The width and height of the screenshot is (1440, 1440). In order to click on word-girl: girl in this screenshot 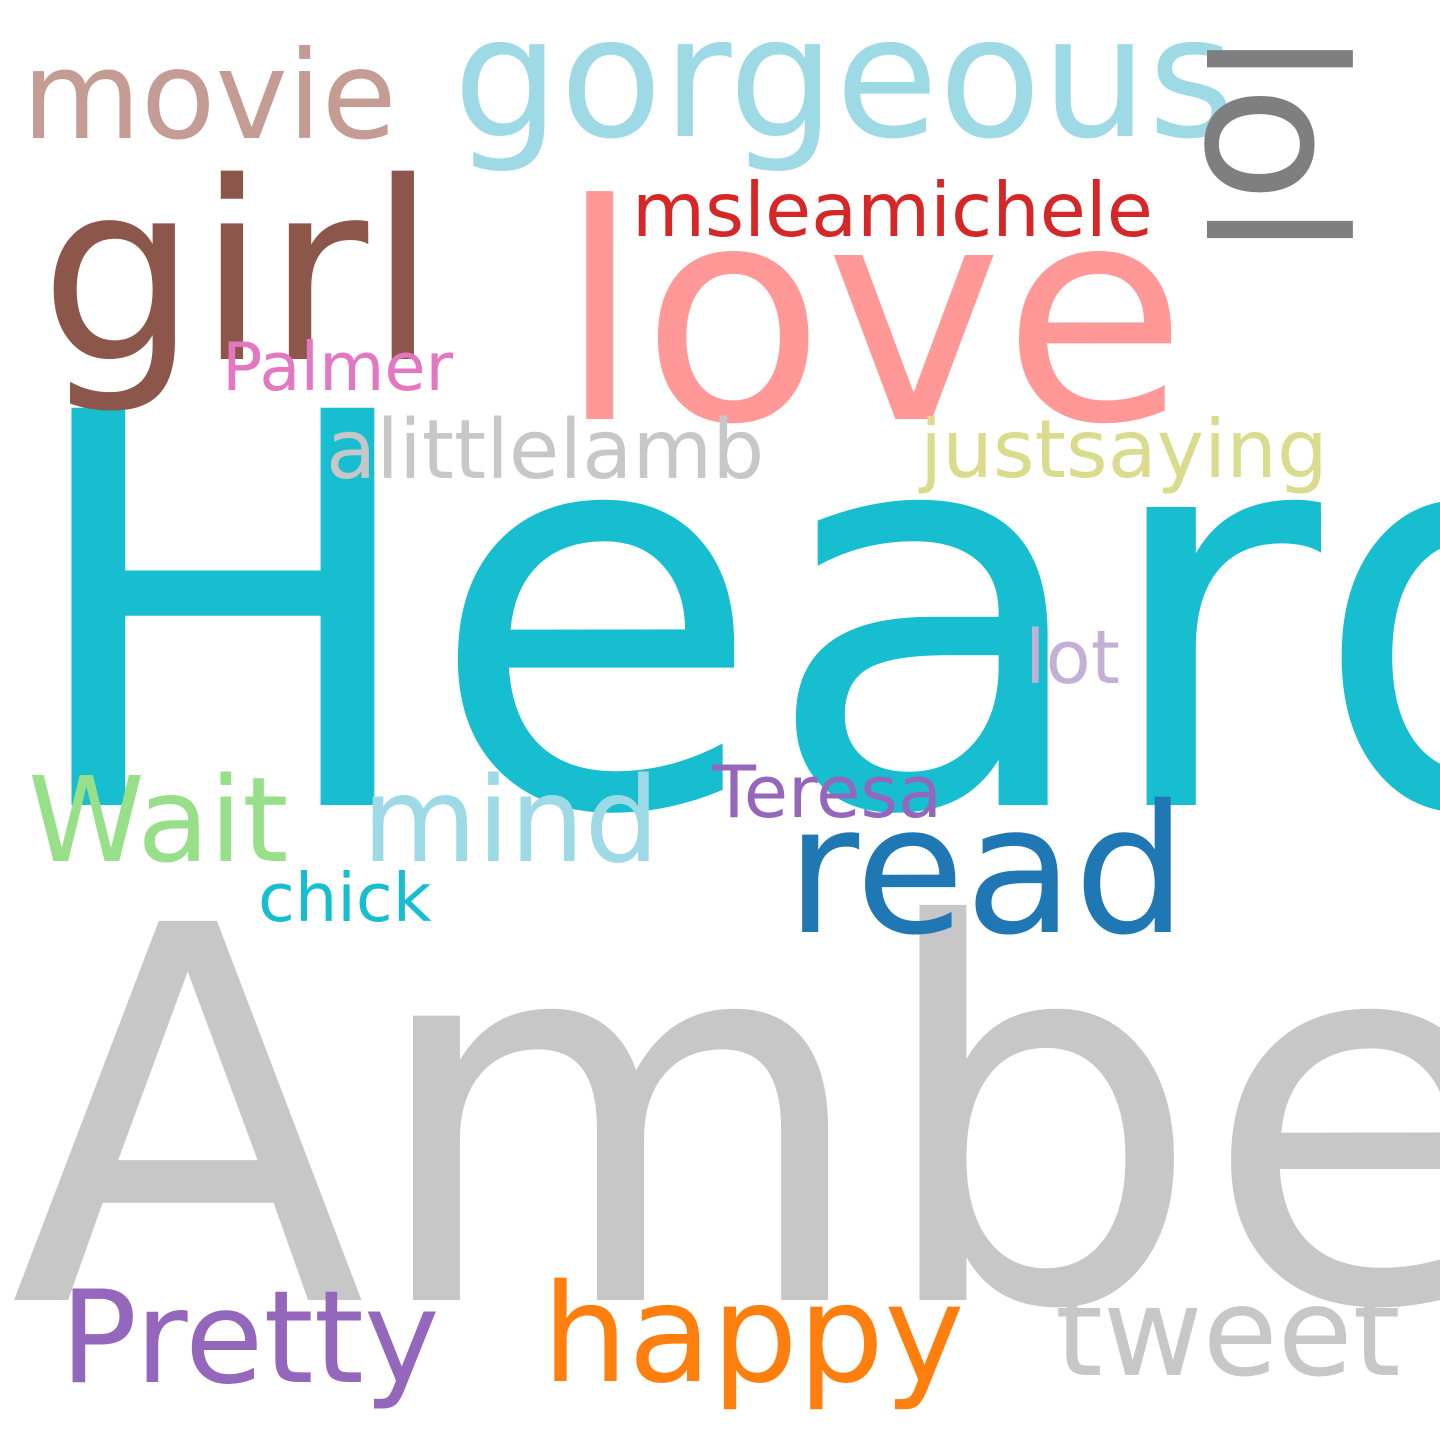, I will do `click(239, 274)`.